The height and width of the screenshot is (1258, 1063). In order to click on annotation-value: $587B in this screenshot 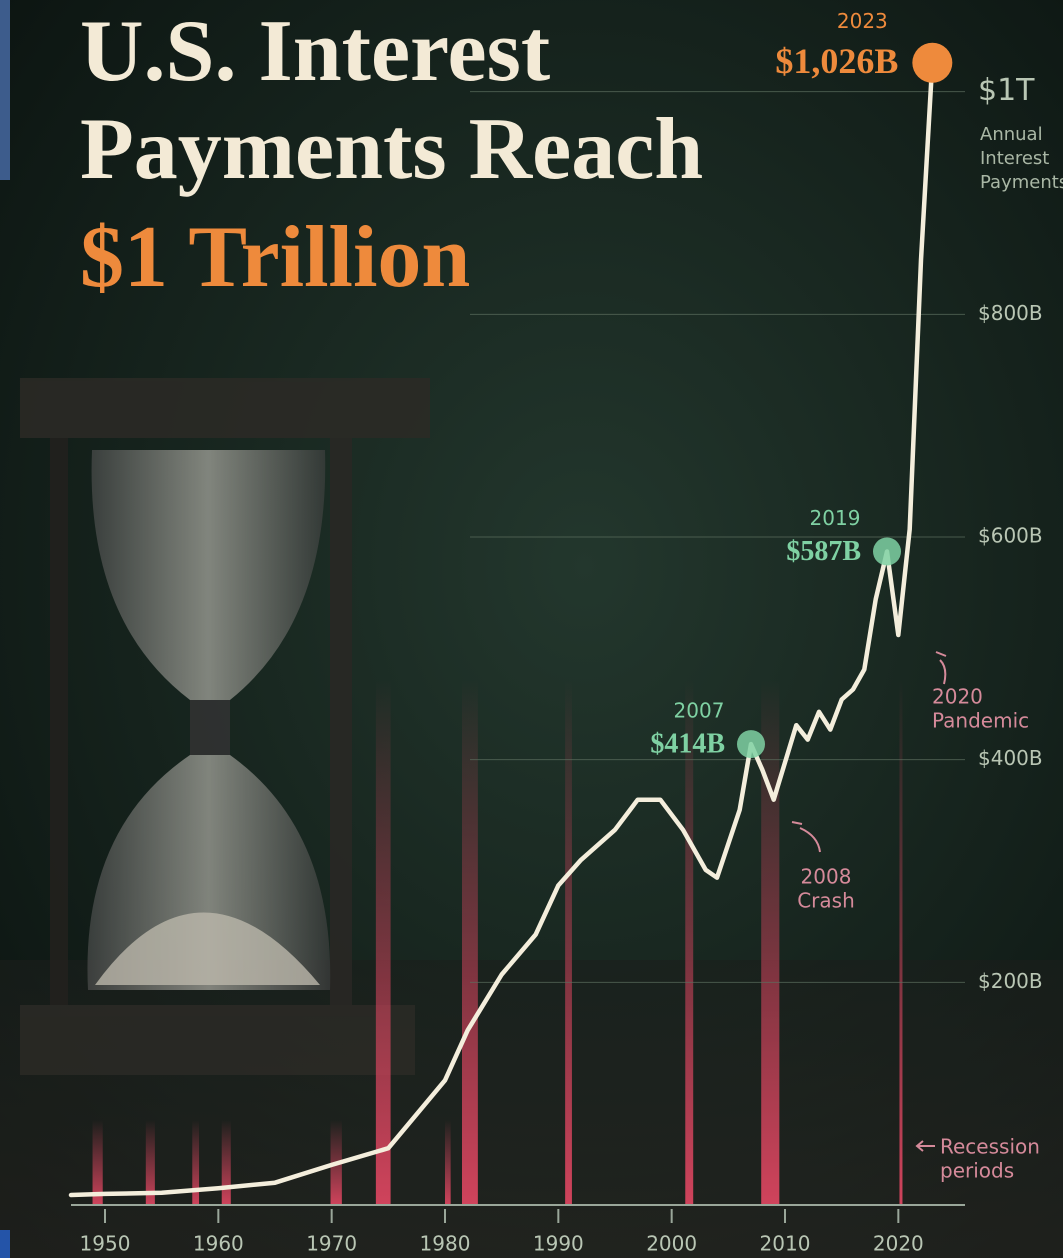, I will do `click(823, 551)`.